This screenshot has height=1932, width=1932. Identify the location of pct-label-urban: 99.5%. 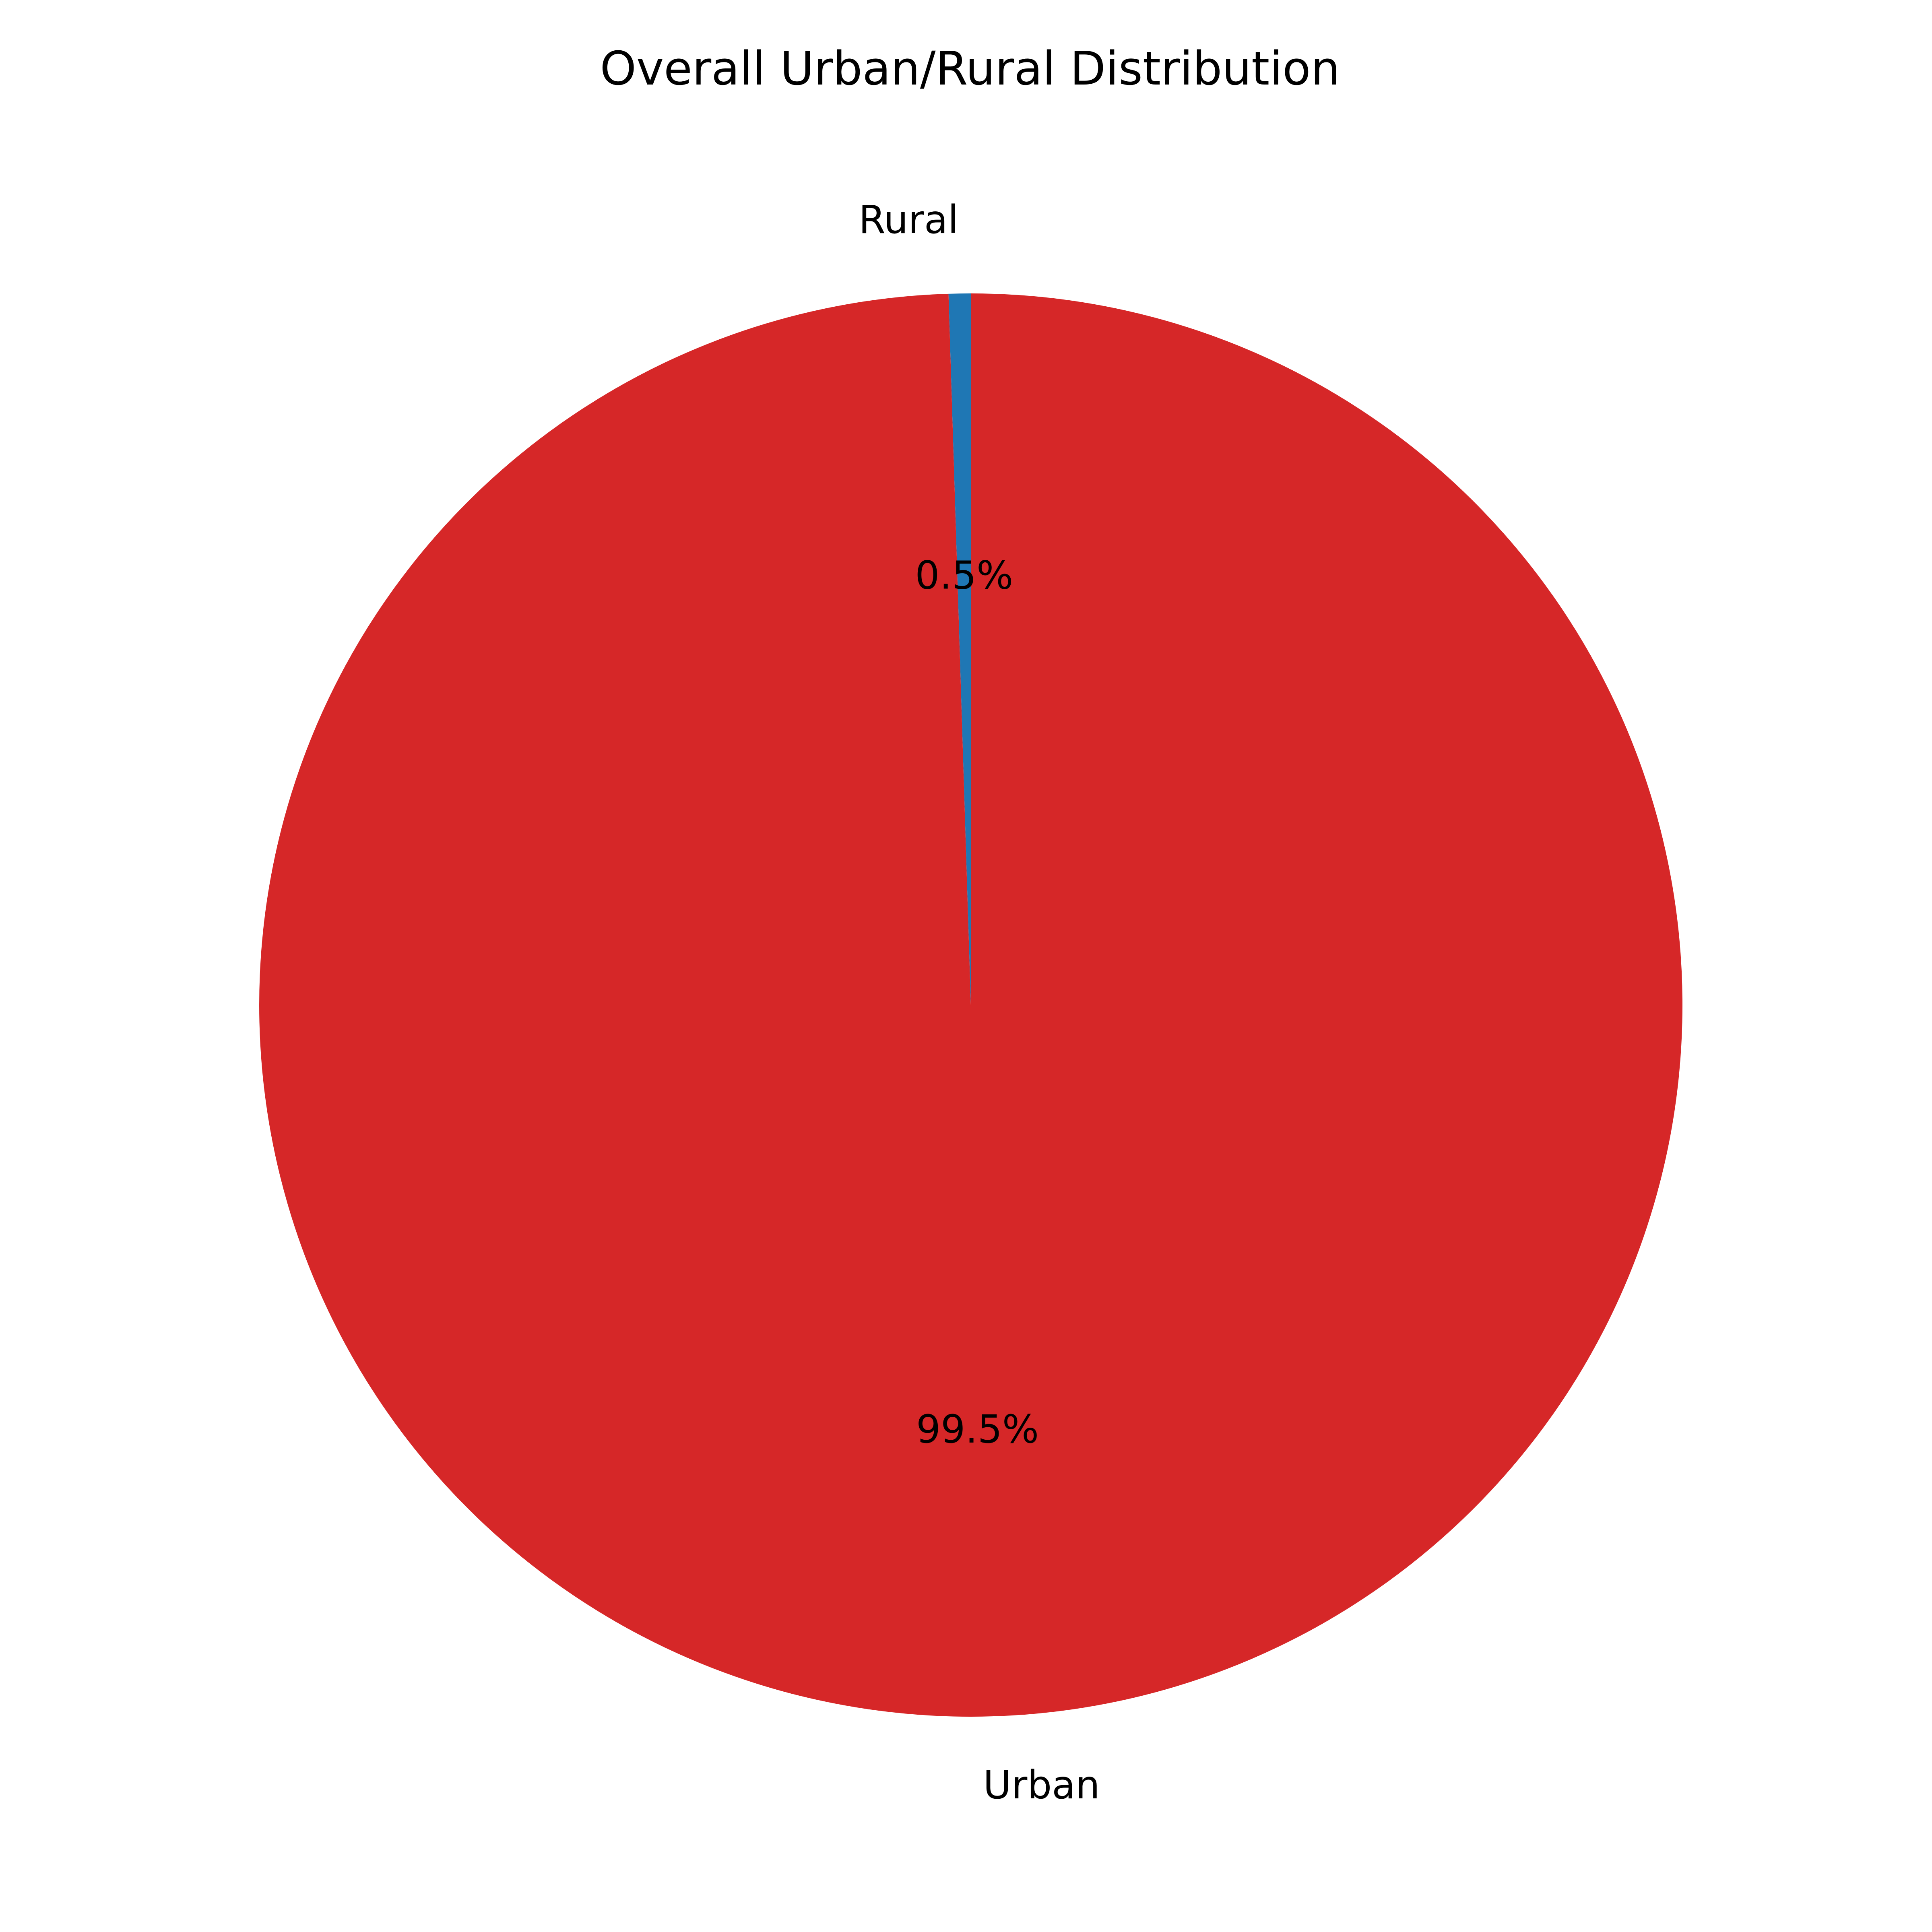
(977, 1429).